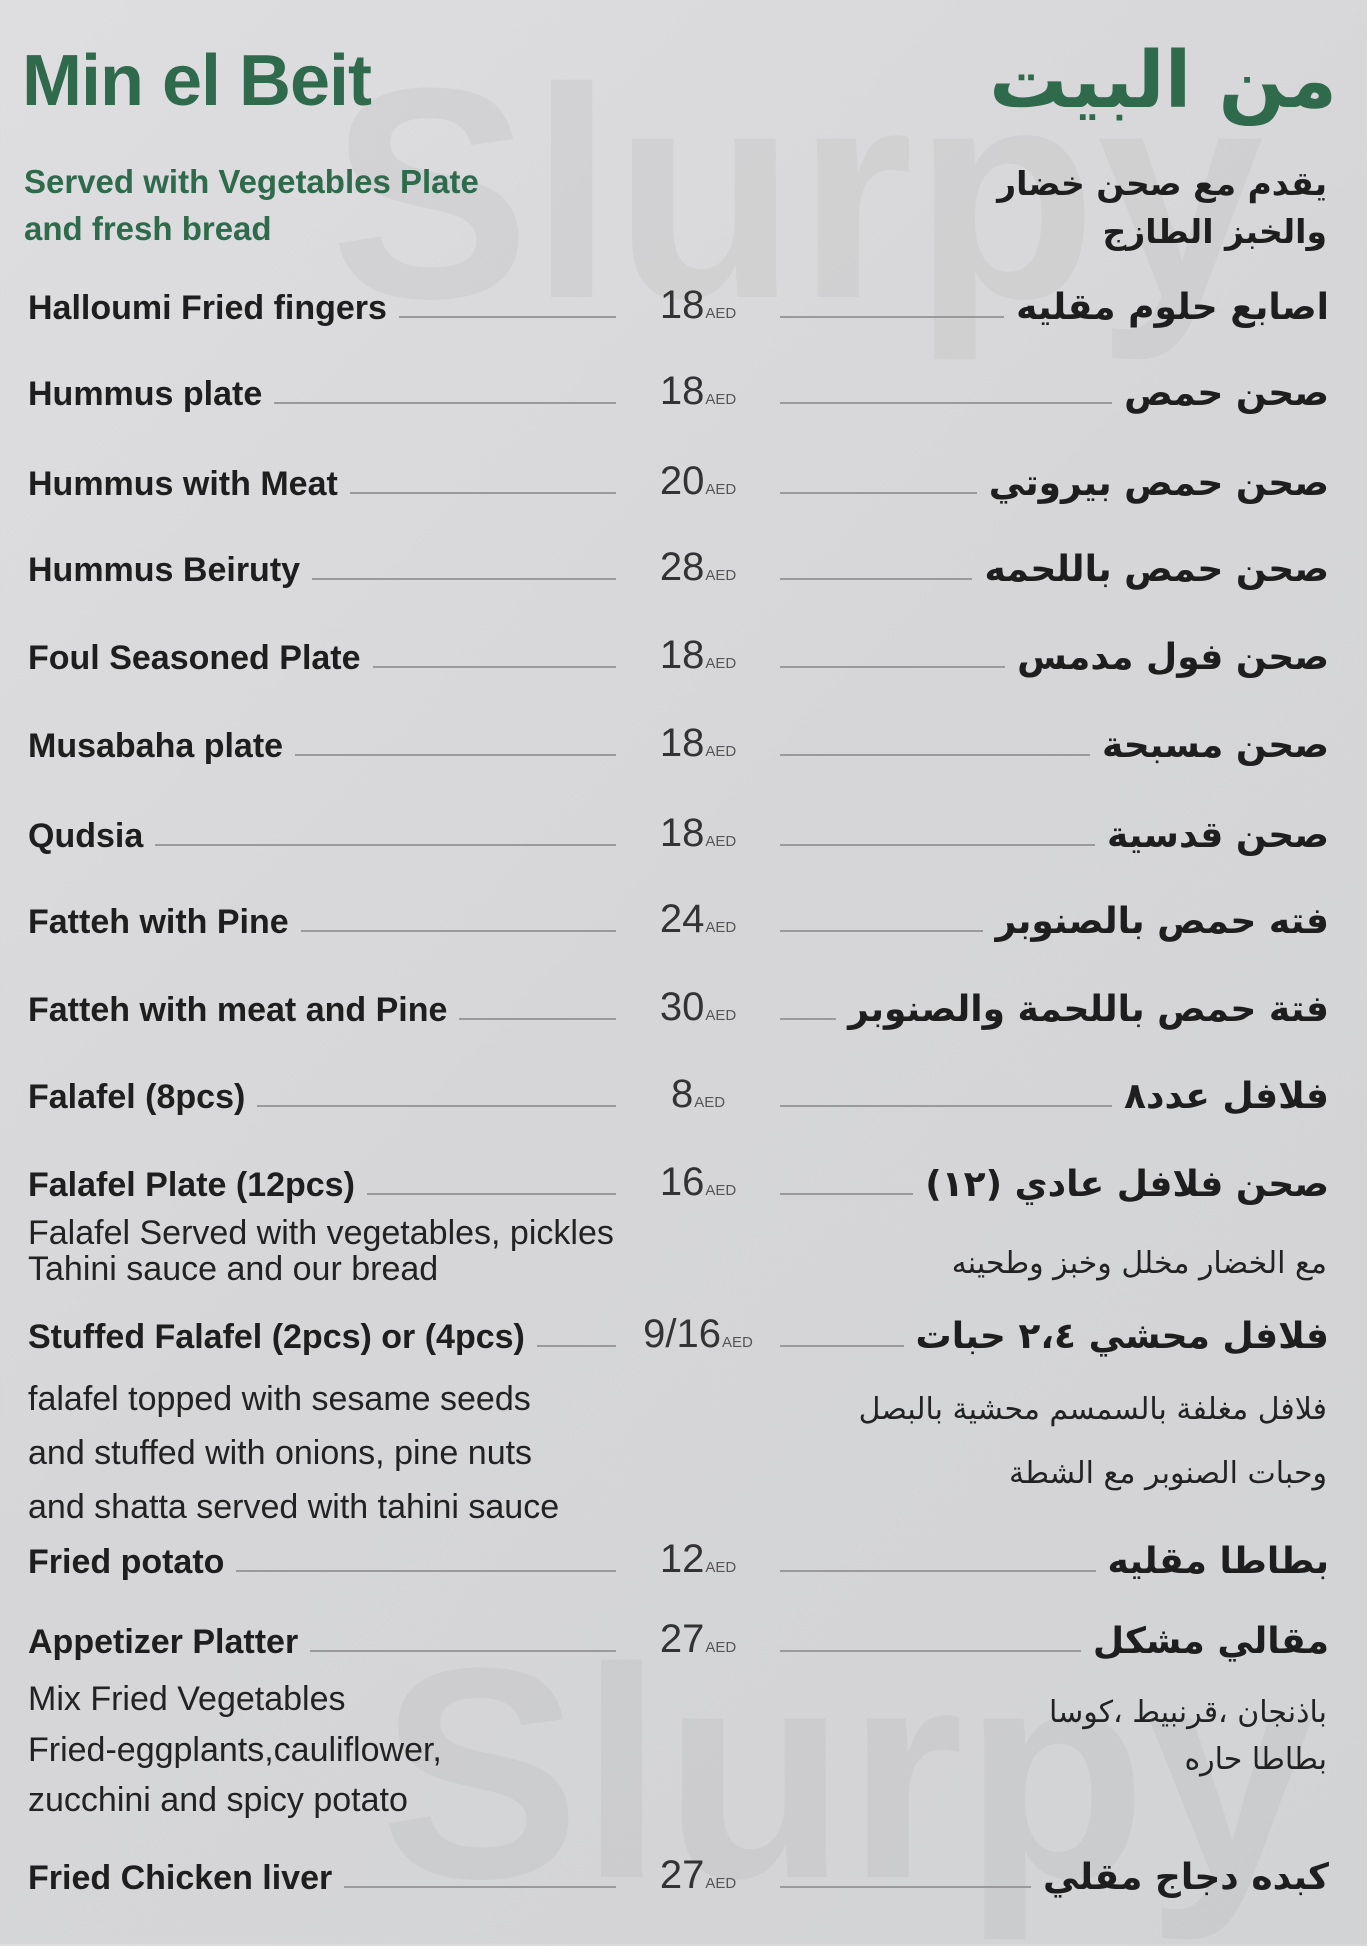  Describe the element at coordinates (187, 1699) in the screenshot. I see `item-description-en: Mix Fried Vegetables` at that location.